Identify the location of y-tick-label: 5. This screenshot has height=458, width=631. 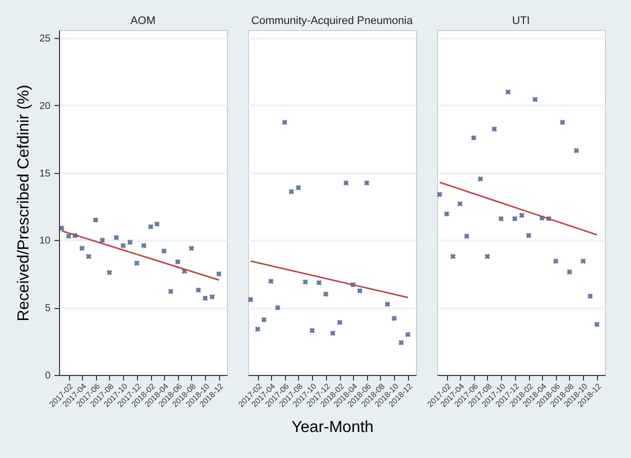
(47, 308).